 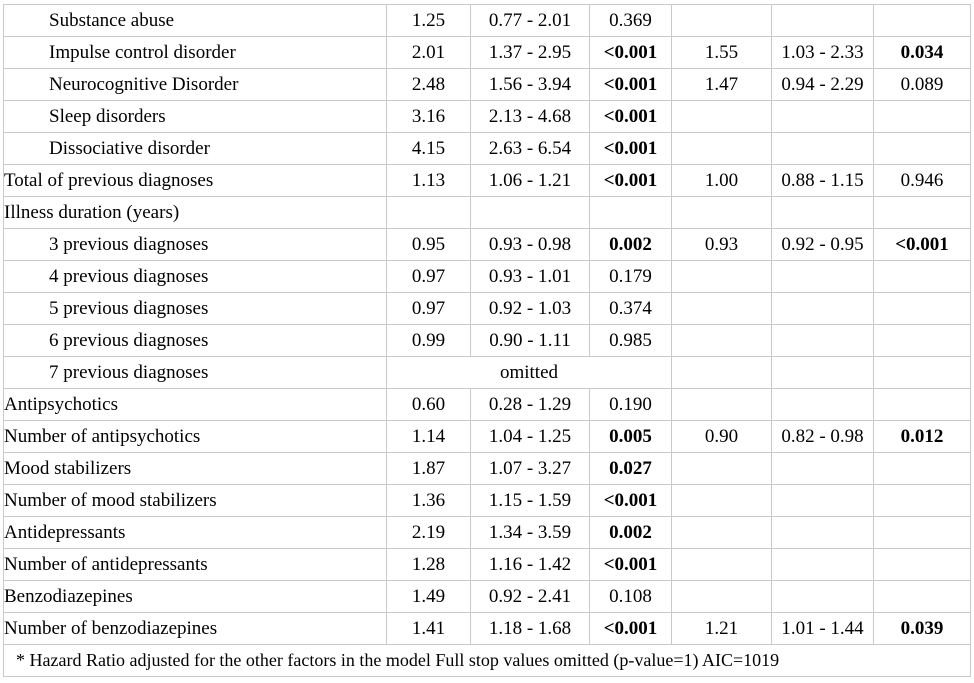 What do you see at coordinates (487, 532) in the screenshot?
I see `table-row: Antidepressants 2.19 1.34 - 3.59 0.002` at bounding box center [487, 532].